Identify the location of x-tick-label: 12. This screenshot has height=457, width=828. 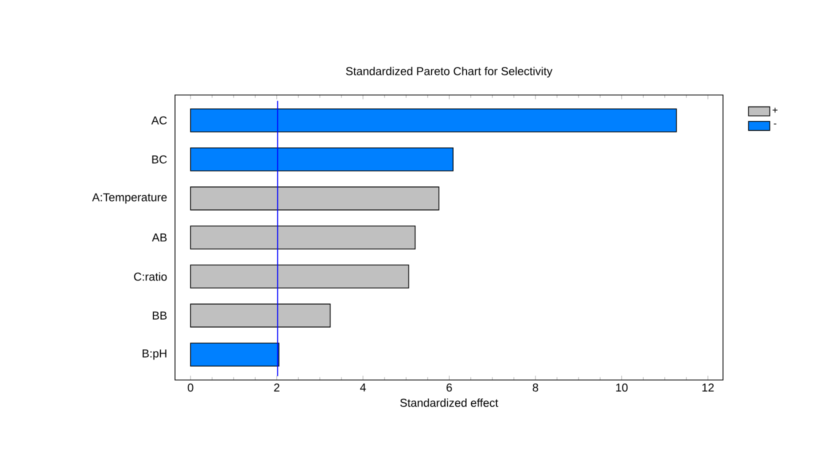
(708, 388).